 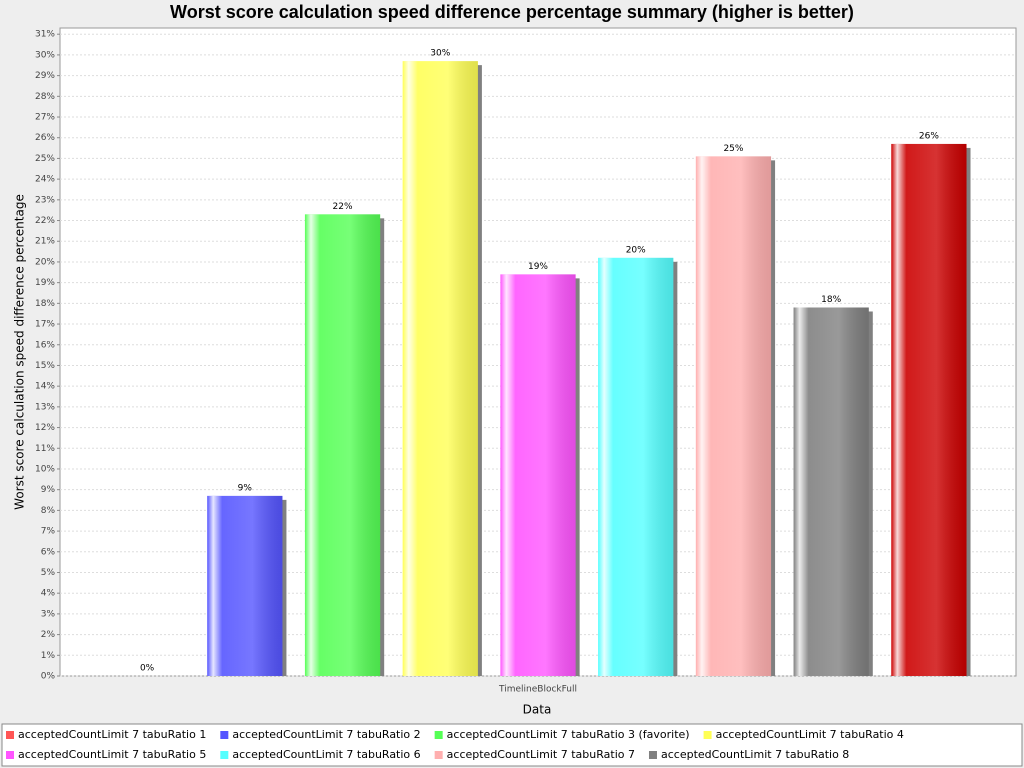 I want to click on value-label: 18%, so click(x=831, y=300).